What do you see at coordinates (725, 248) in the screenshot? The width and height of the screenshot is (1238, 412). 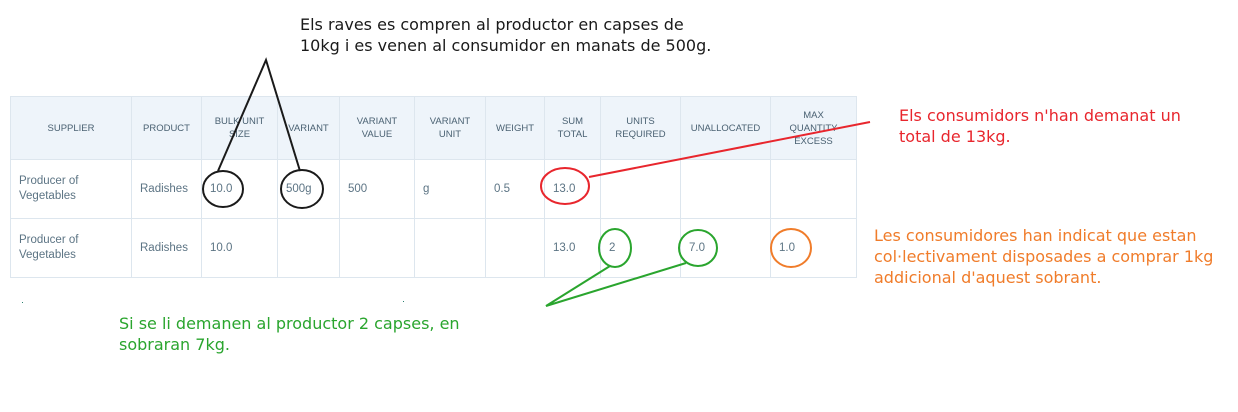 I see `cell-unallocated: 7.0` at bounding box center [725, 248].